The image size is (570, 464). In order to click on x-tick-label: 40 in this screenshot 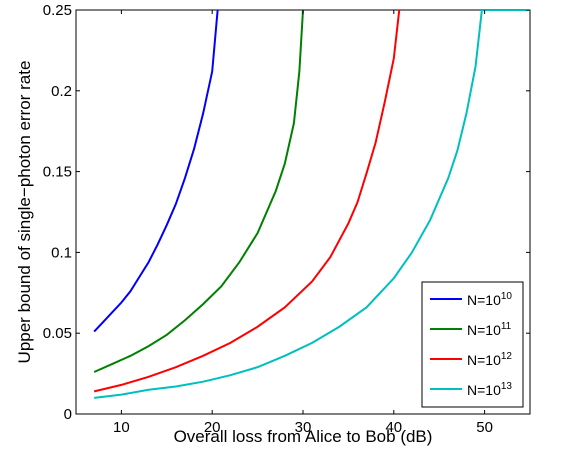, I will do `click(393, 427)`.